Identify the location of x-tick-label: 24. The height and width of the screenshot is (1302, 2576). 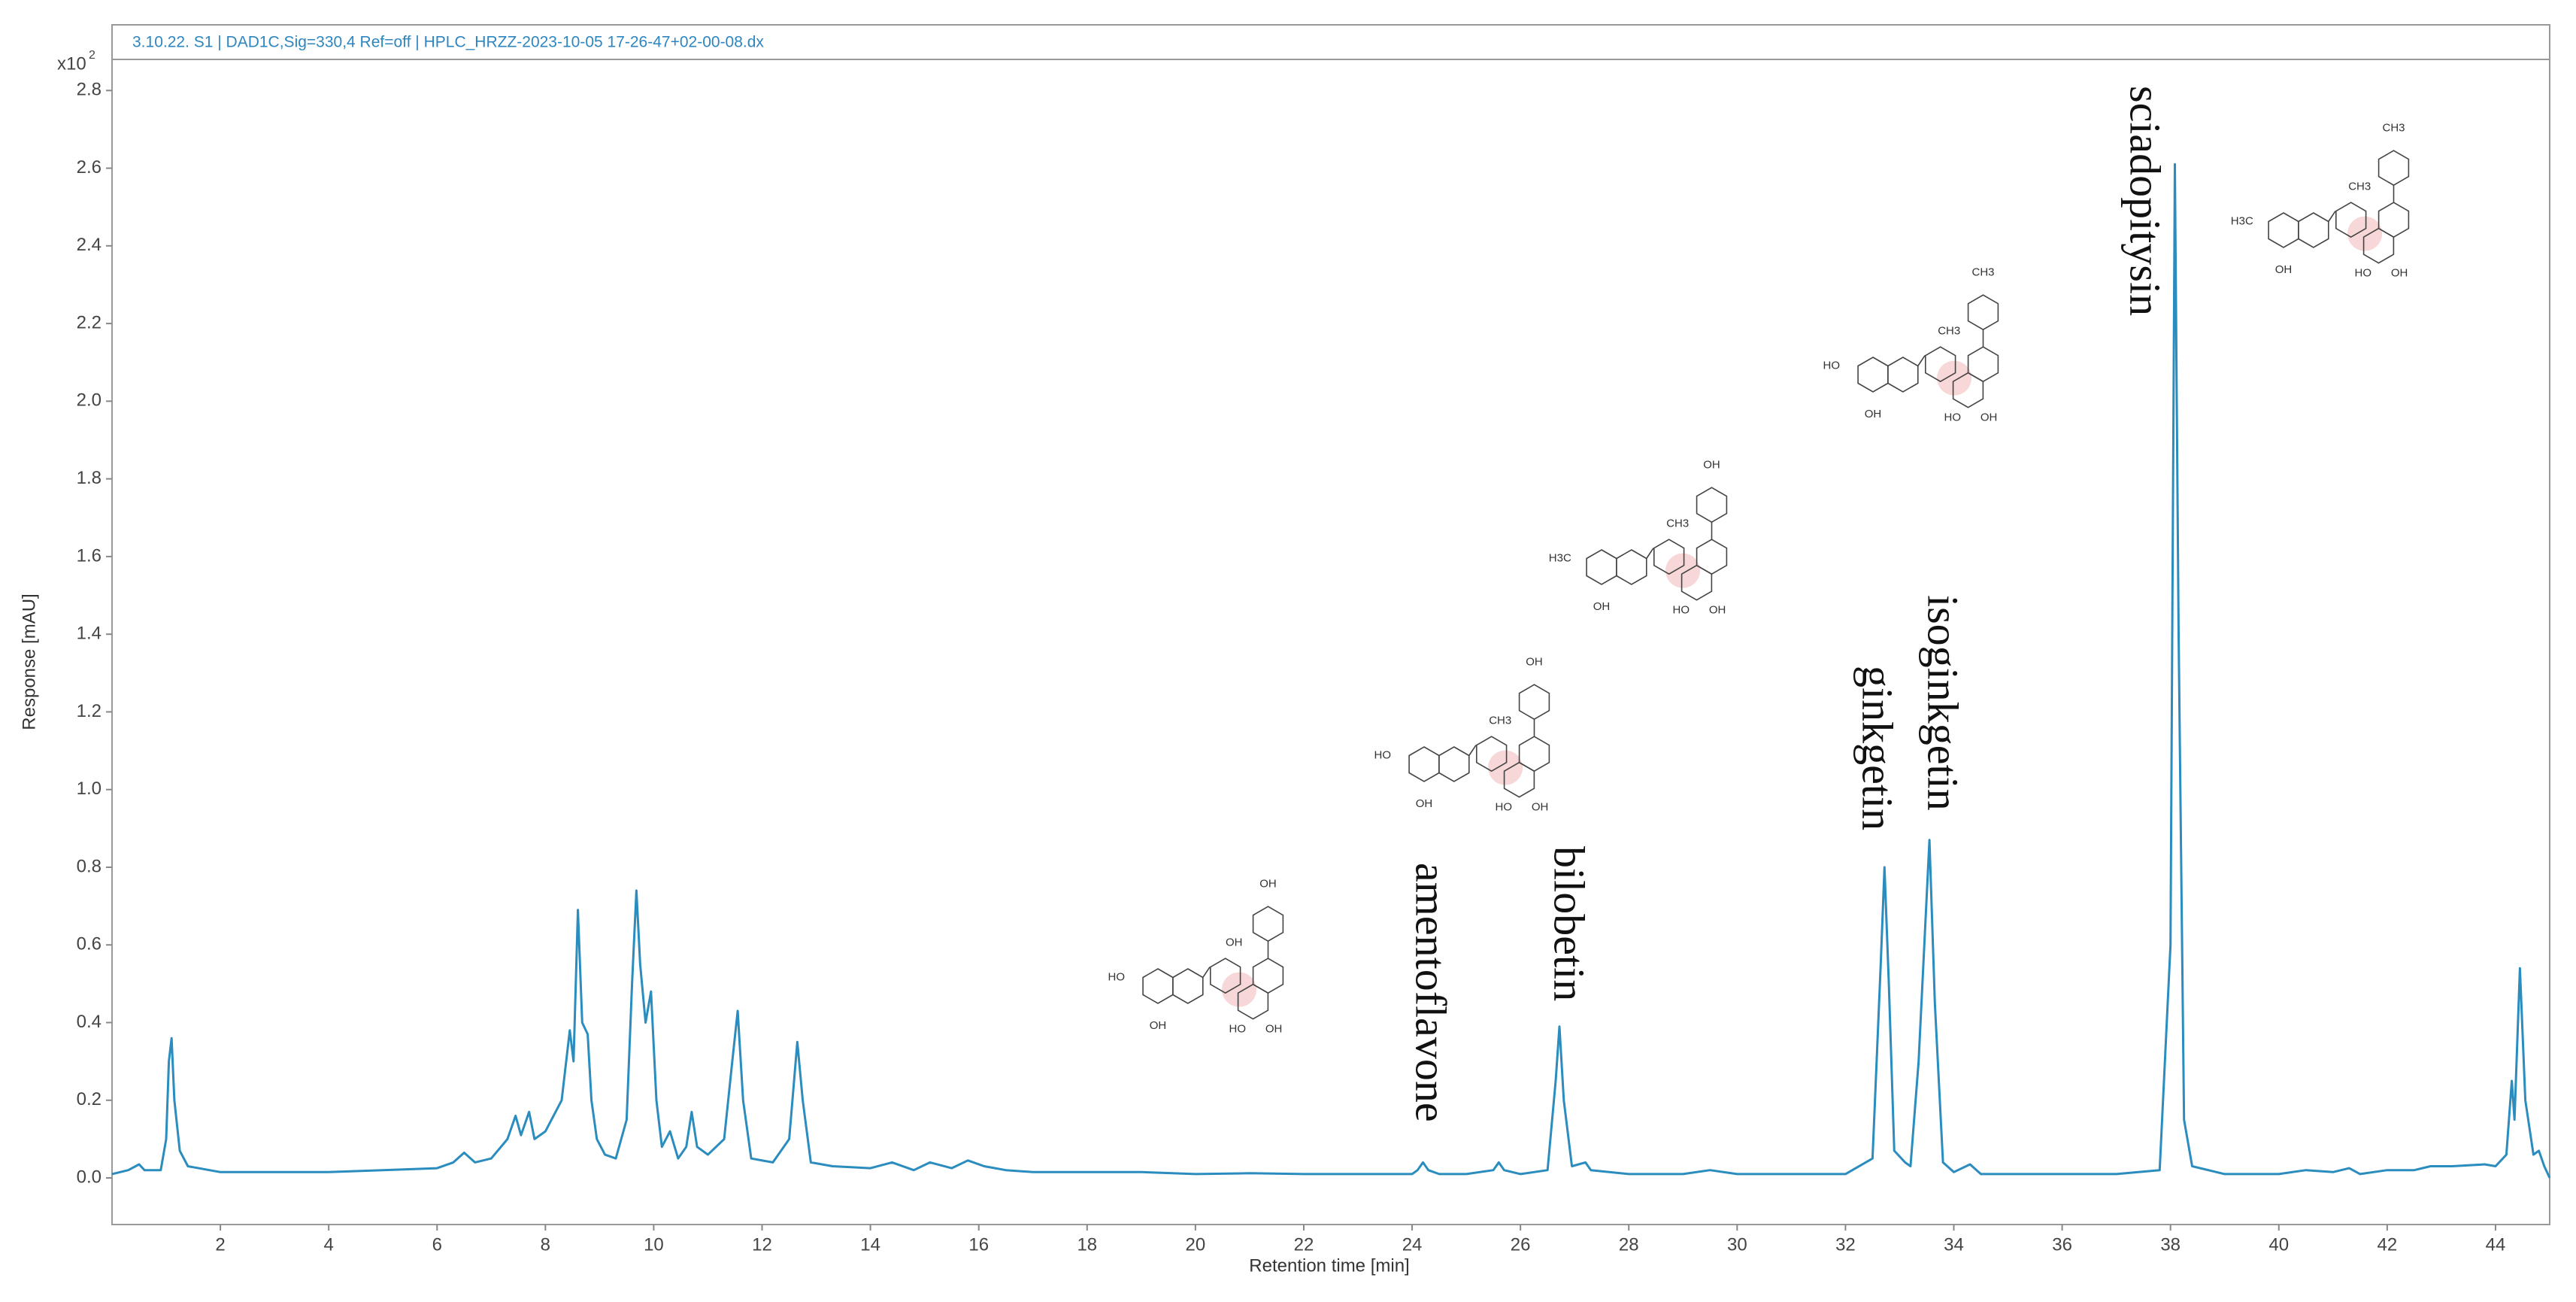
(1412, 1244).